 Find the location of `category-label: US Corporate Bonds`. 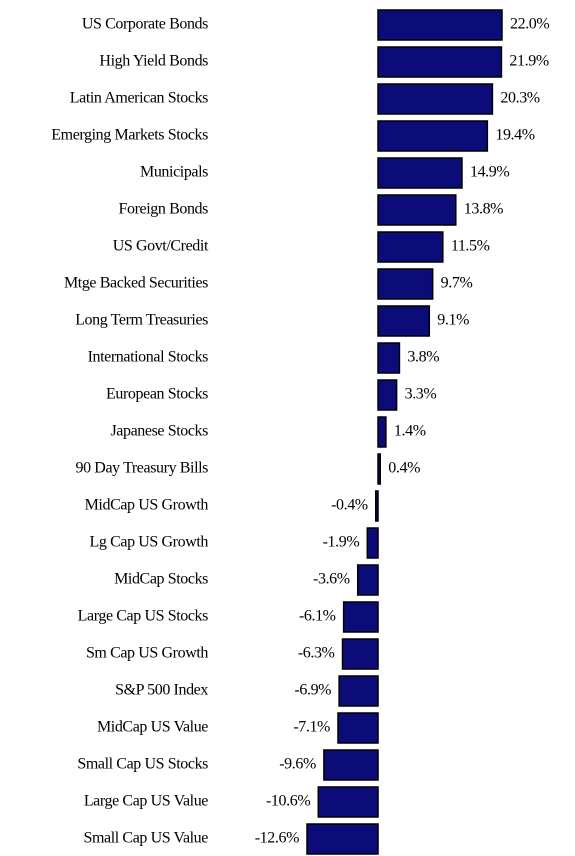

category-label: US Corporate Bonds is located at coordinates (145, 24).